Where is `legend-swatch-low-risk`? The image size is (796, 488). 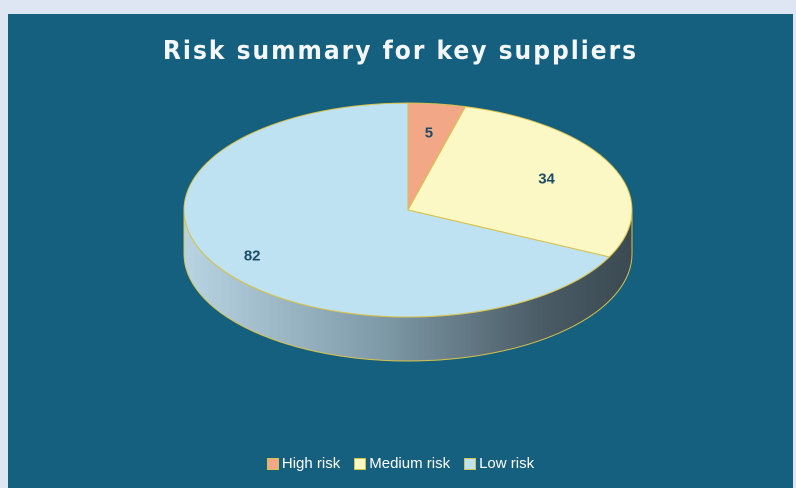
legend-swatch-low-risk is located at coordinates (470, 463).